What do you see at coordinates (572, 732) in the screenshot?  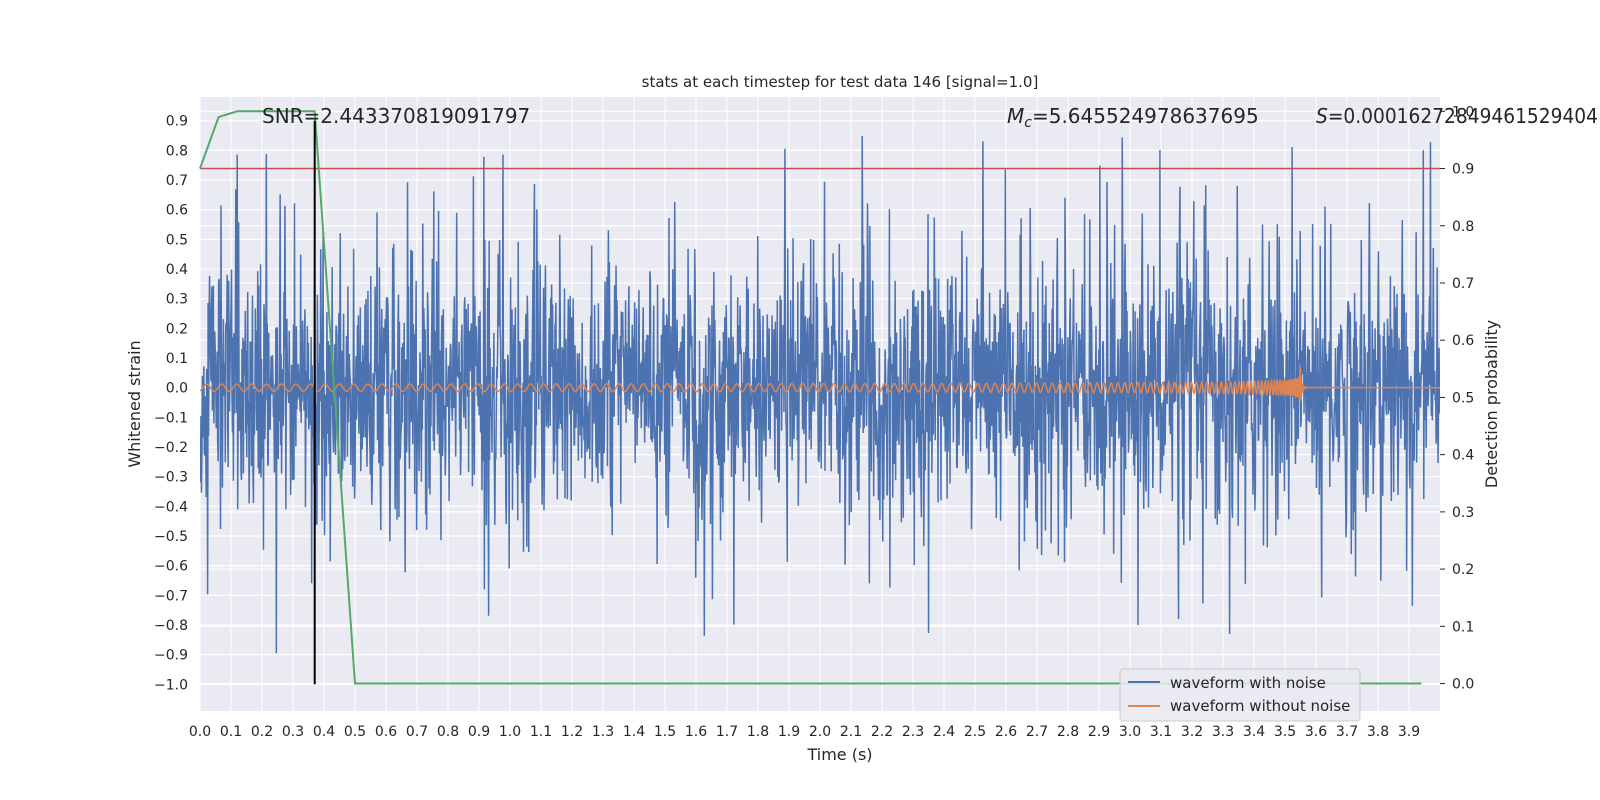 I see `x-tick-label: 1.2` at bounding box center [572, 732].